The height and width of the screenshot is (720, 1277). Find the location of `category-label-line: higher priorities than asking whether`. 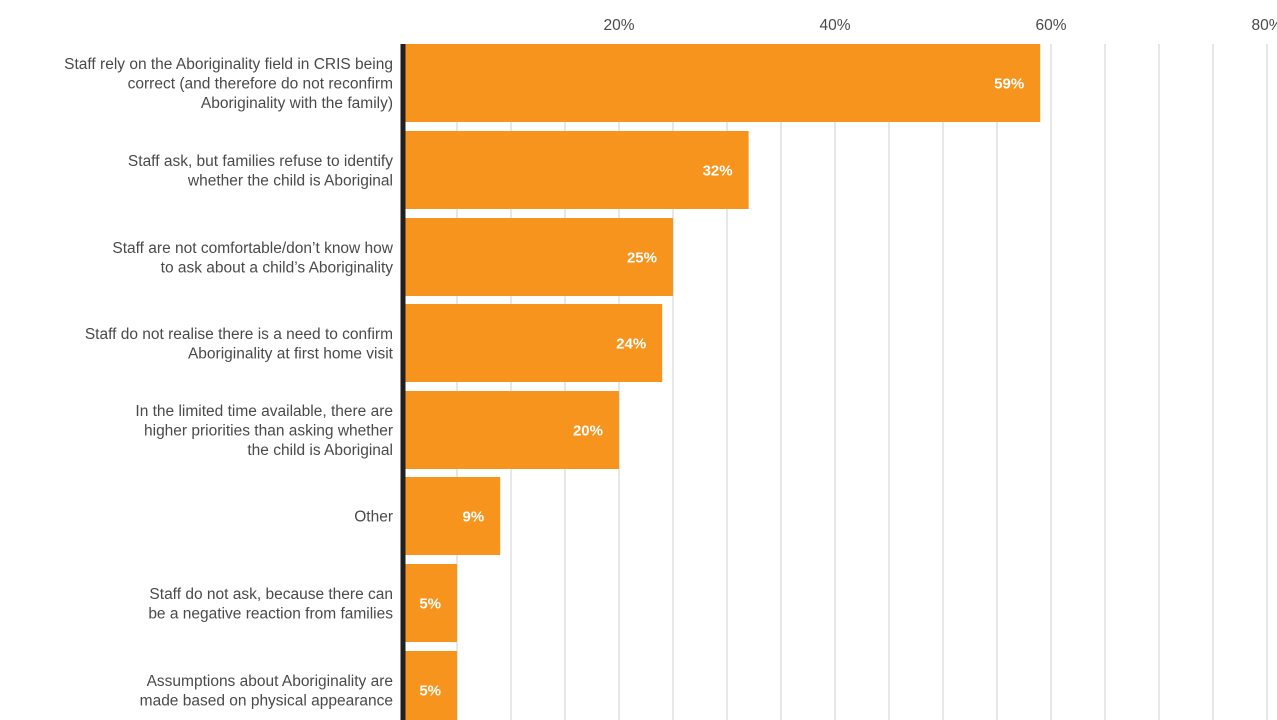

category-label-line: higher priorities than asking whether is located at coordinates (268, 431).